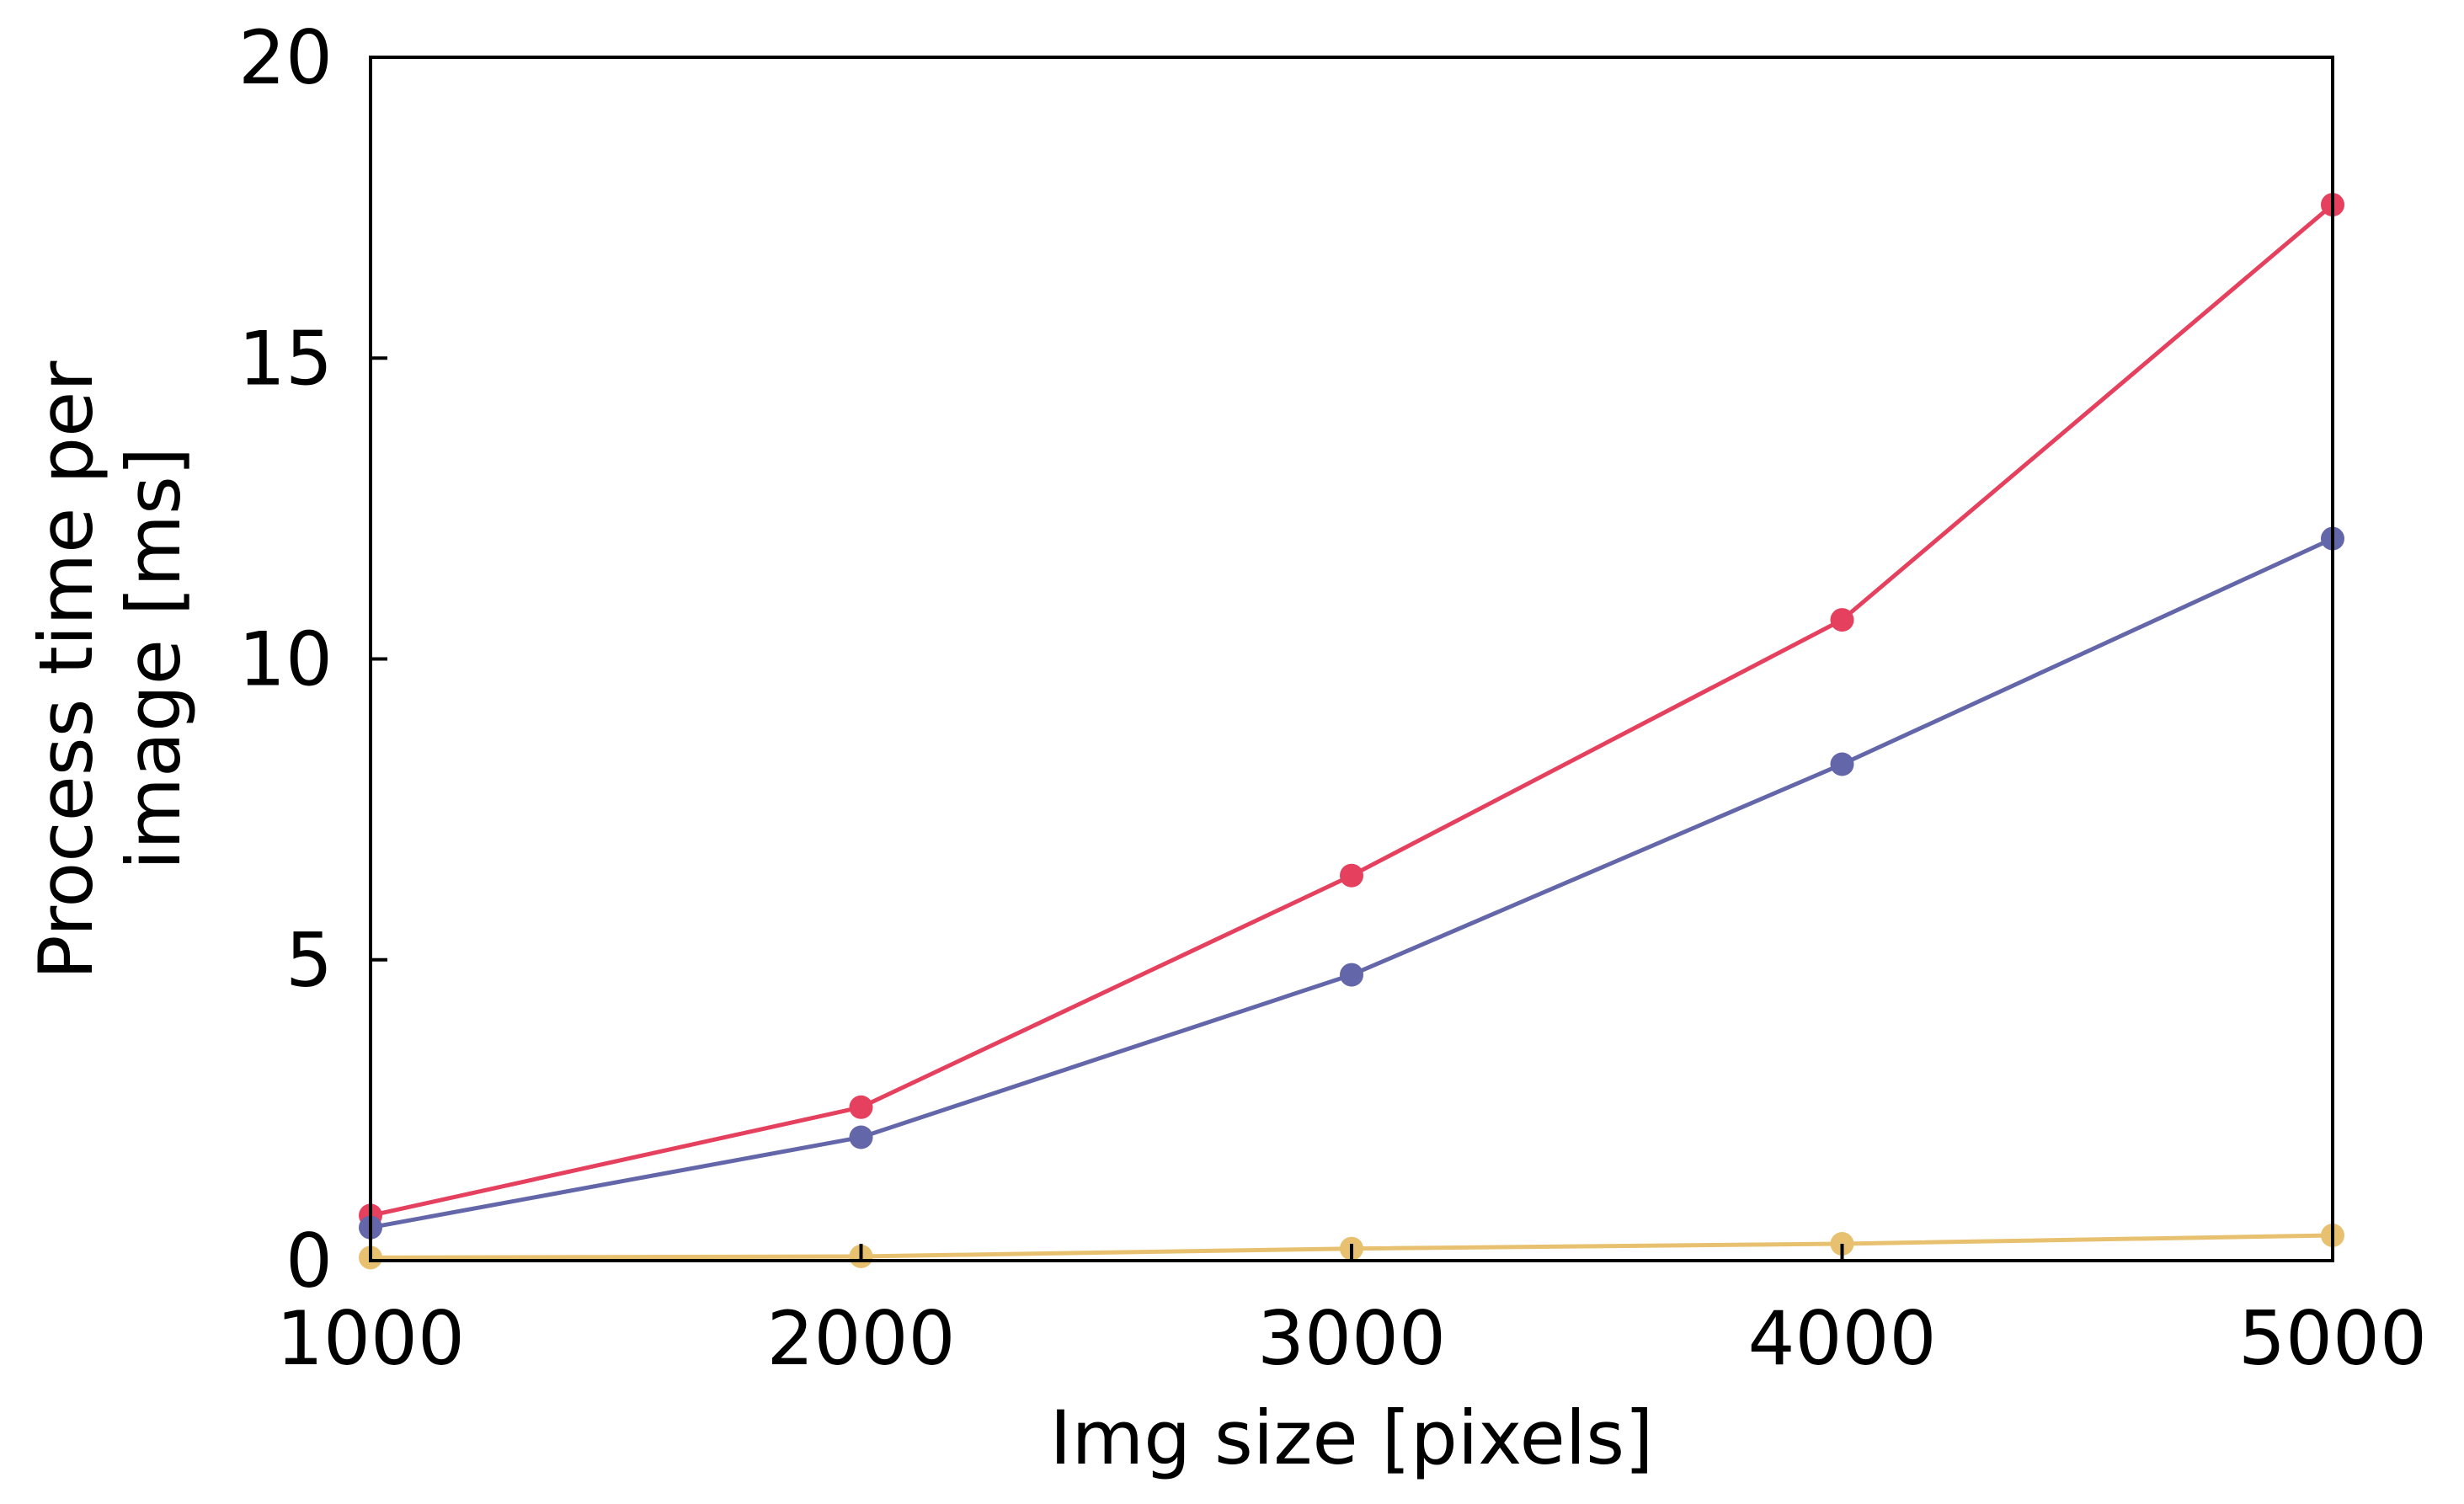  What do you see at coordinates (285, 358) in the screenshot?
I see `y-tick-label: 15` at bounding box center [285, 358].